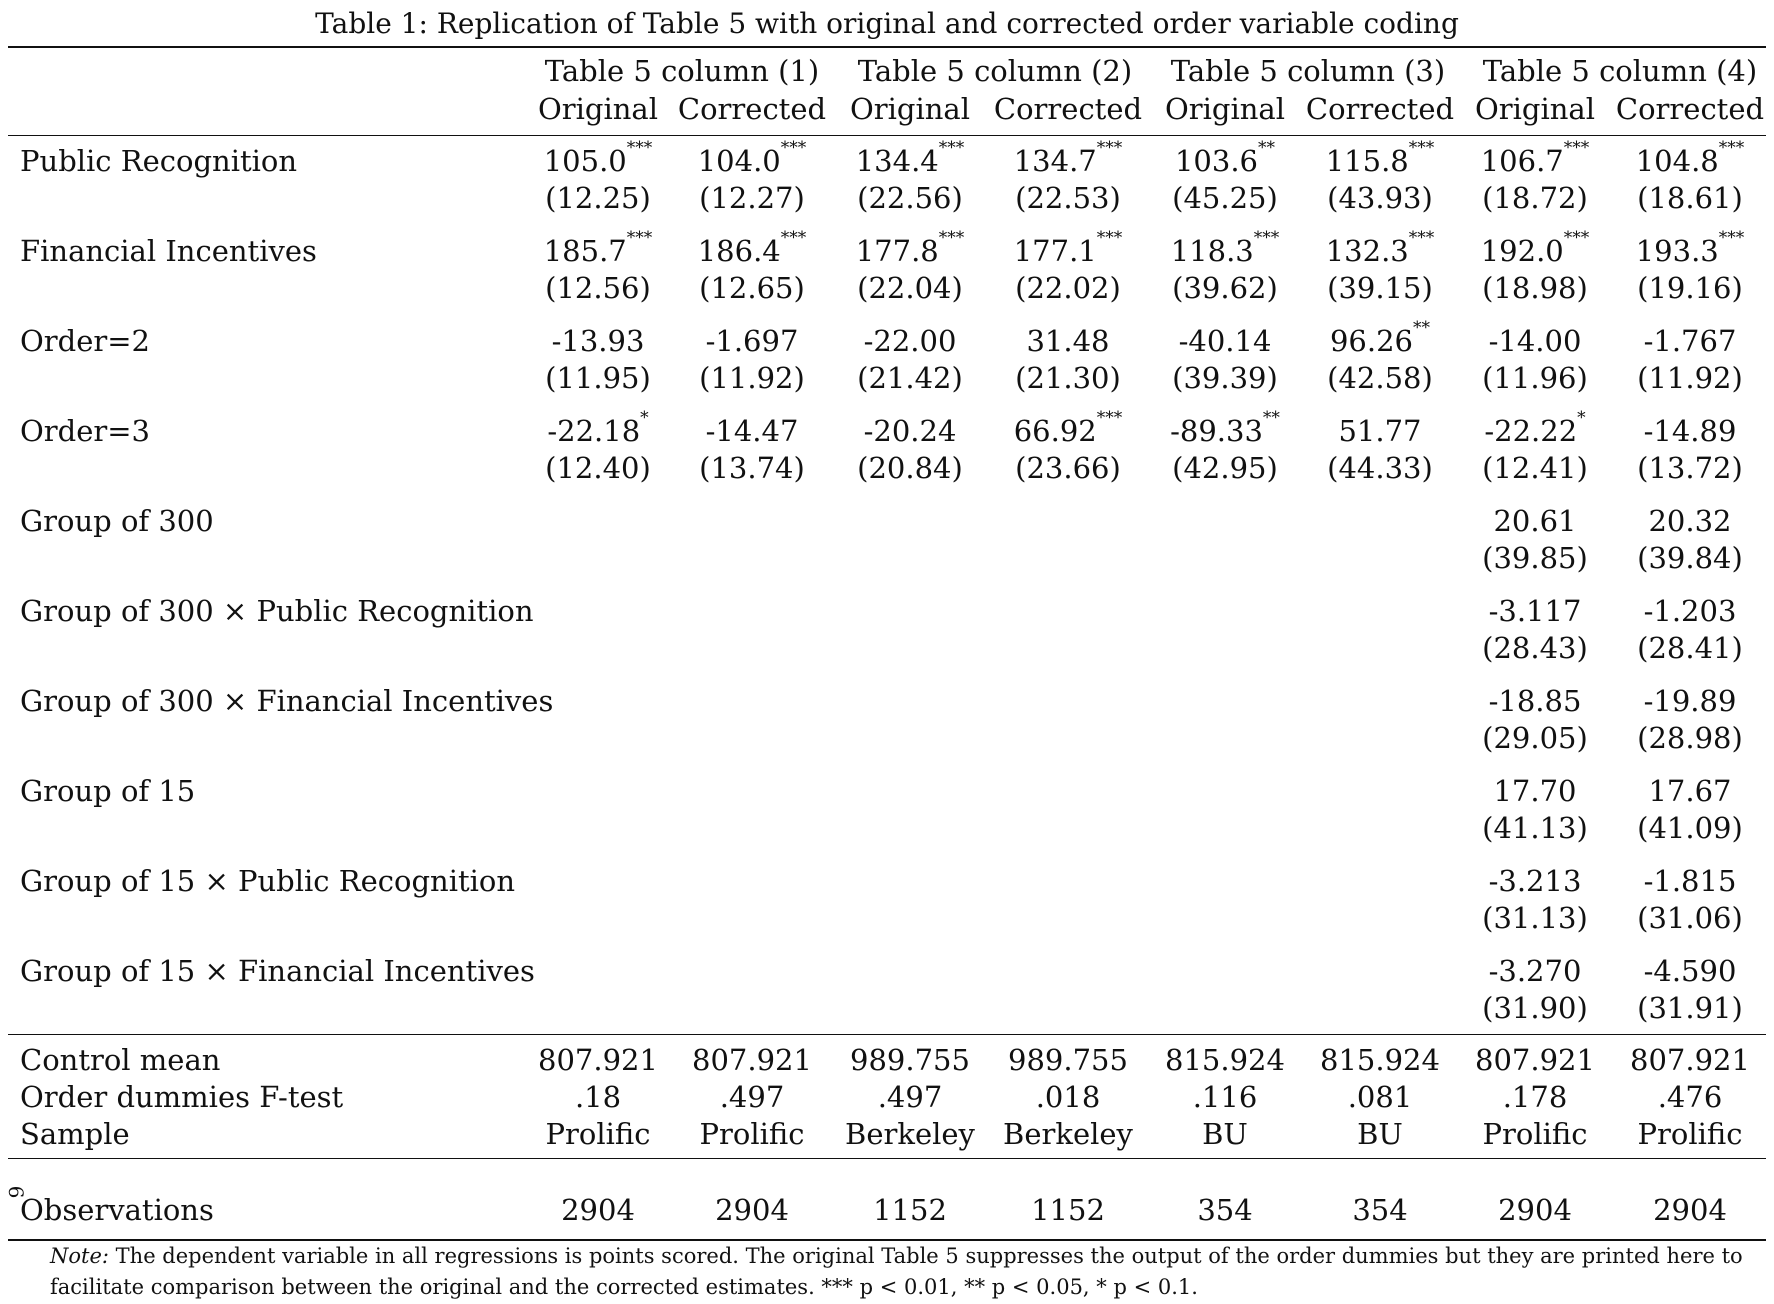 The height and width of the screenshot is (1304, 1774). I want to click on coefficient-cell: -89.33**, so click(1225, 430).